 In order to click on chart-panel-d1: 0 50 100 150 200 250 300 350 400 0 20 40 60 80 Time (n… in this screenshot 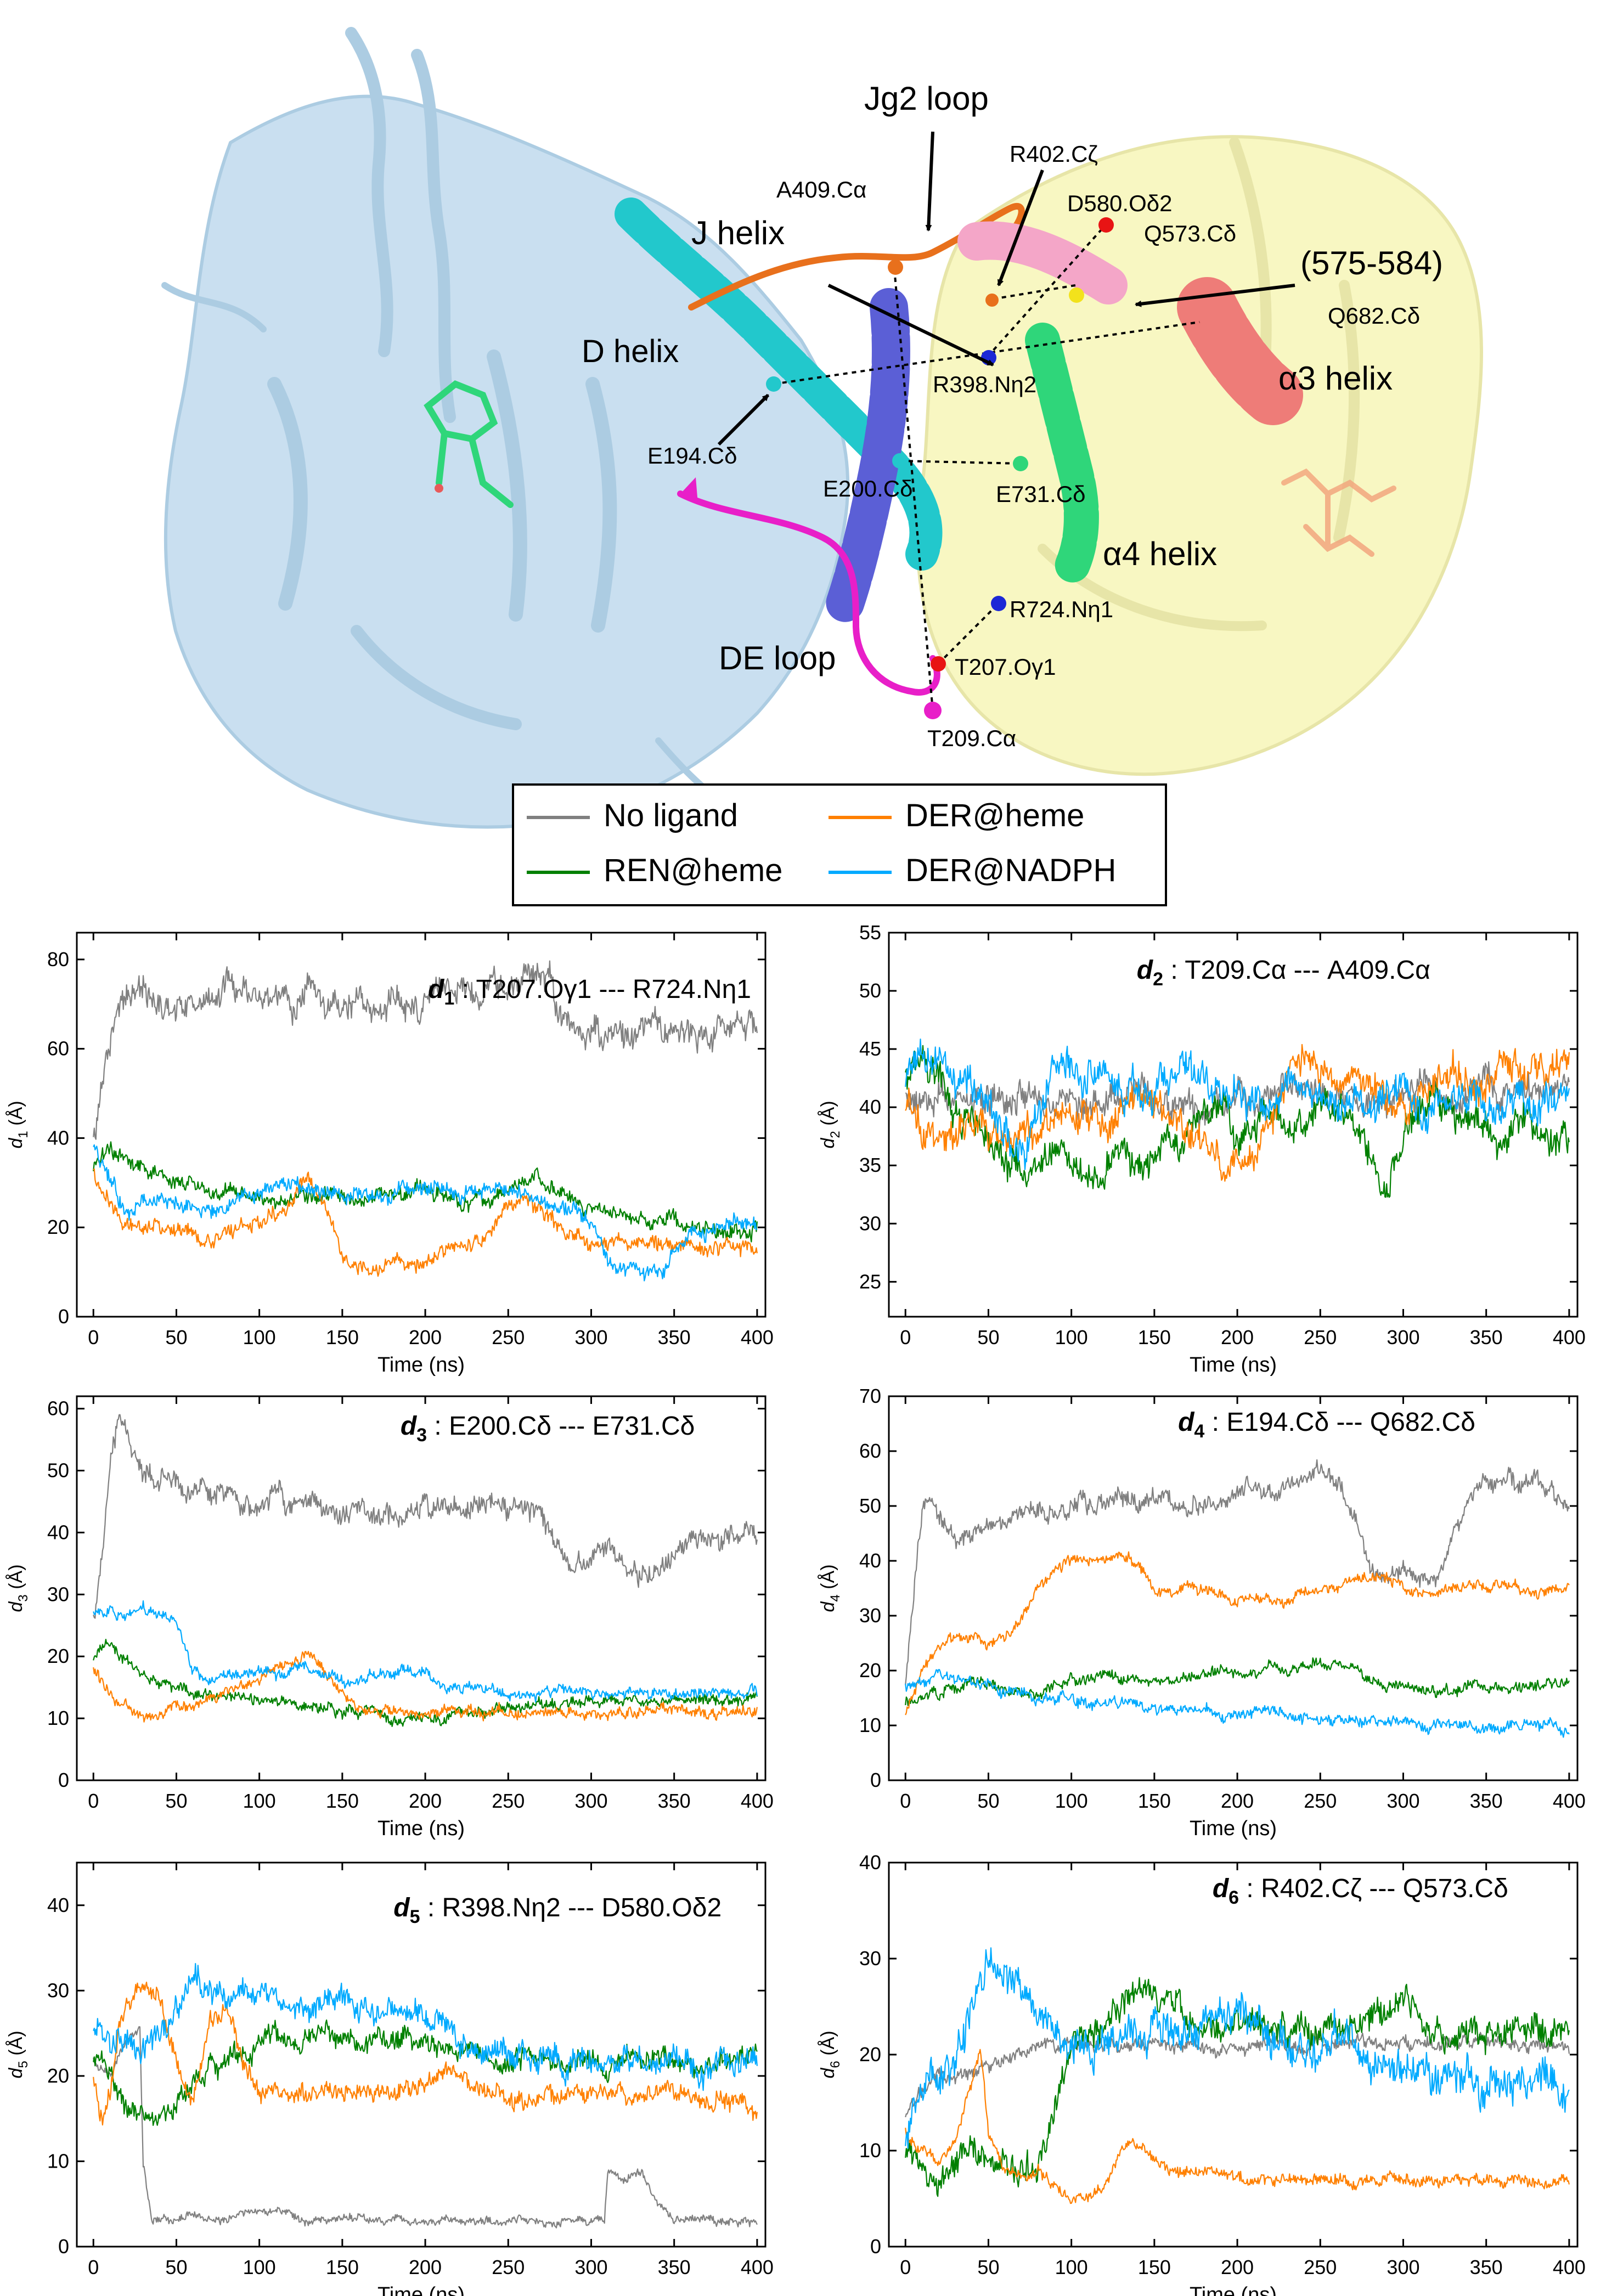, I will do `click(389, 1154)`.